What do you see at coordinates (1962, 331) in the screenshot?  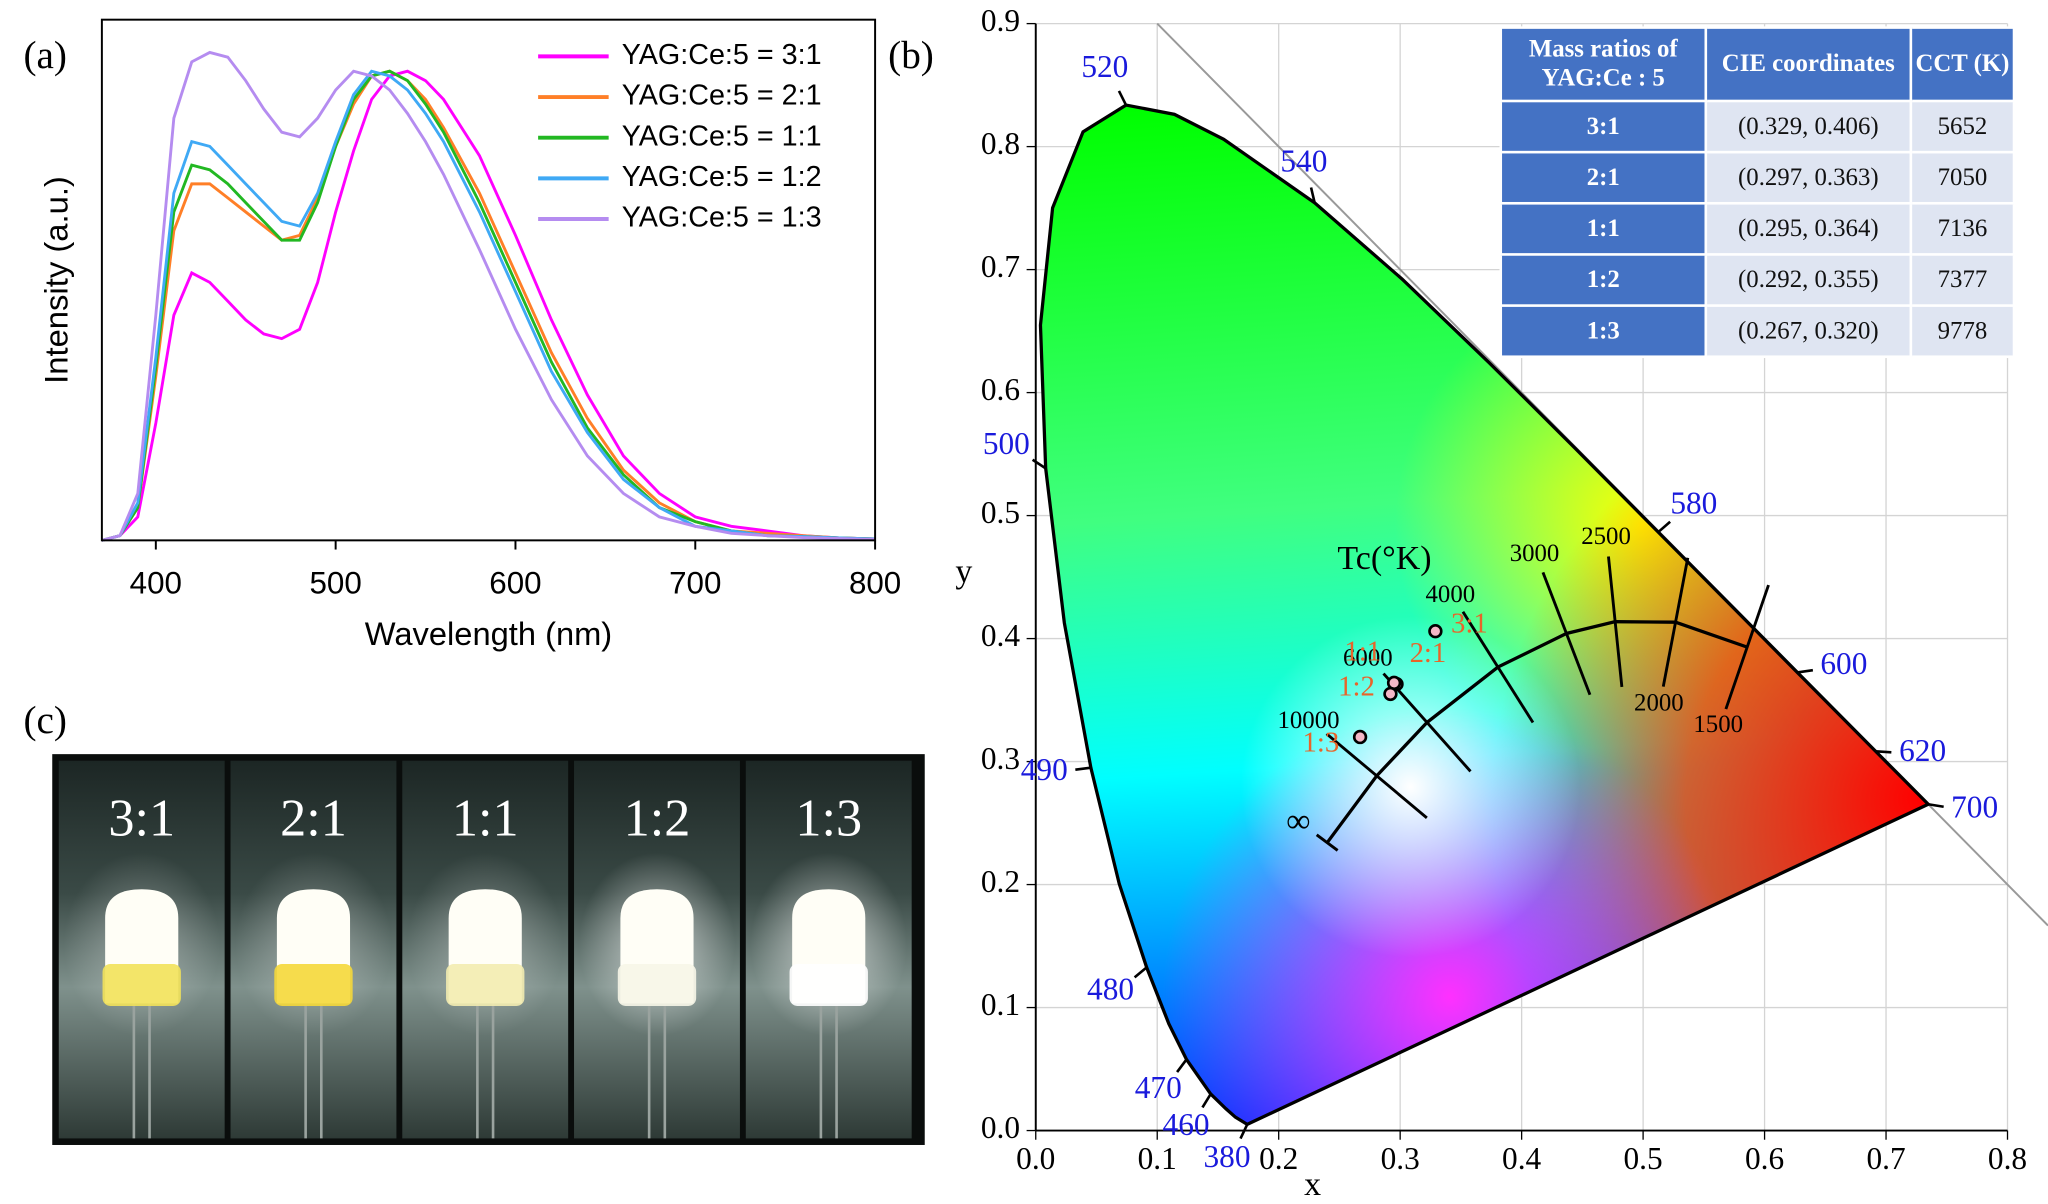 I see `table-cell: 9778` at bounding box center [1962, 331].